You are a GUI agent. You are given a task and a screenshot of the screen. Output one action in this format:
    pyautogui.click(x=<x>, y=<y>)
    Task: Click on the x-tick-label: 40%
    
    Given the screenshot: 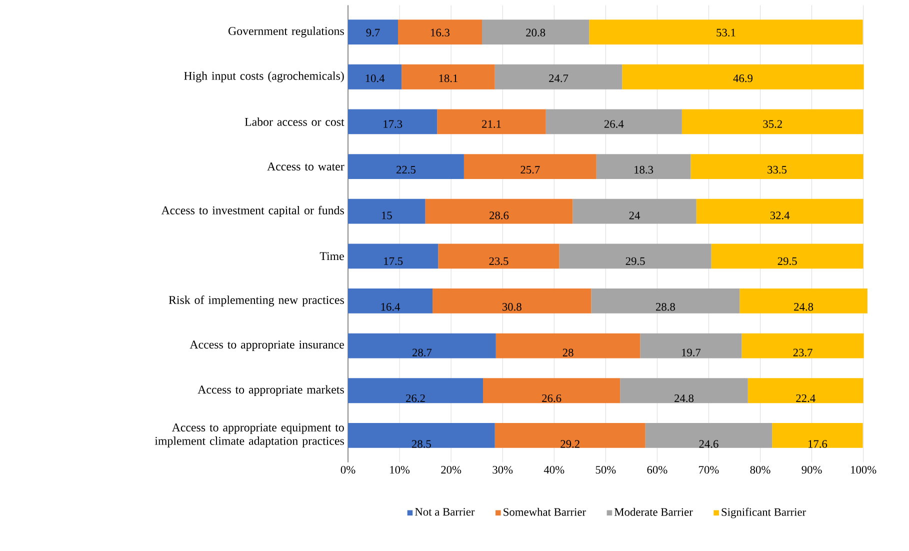 What is the action you would take?
    pyautogui.click(x=554, y=470)
    